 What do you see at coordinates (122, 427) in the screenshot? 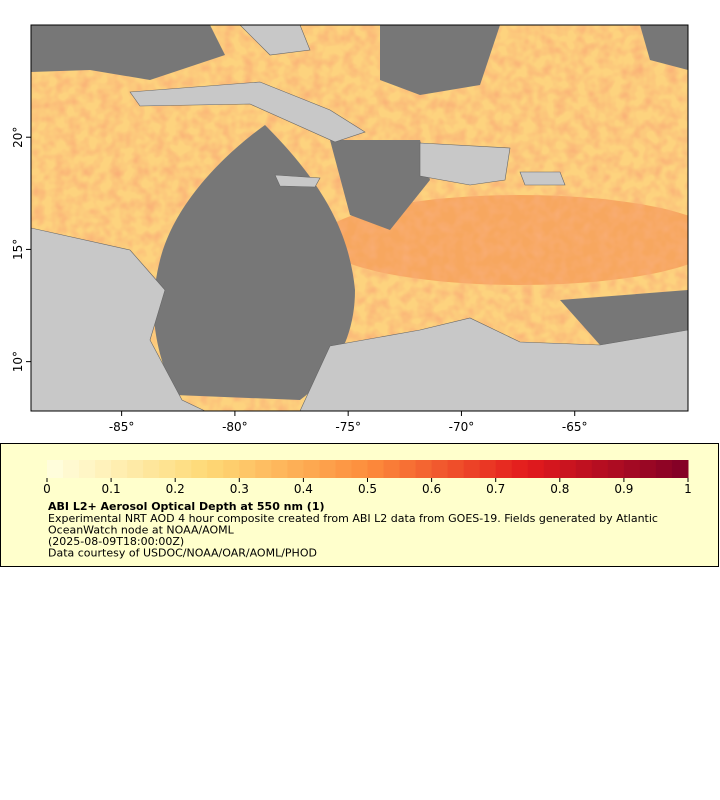
I see `x-tick-label: -85°` at bounding box center [122, 427].